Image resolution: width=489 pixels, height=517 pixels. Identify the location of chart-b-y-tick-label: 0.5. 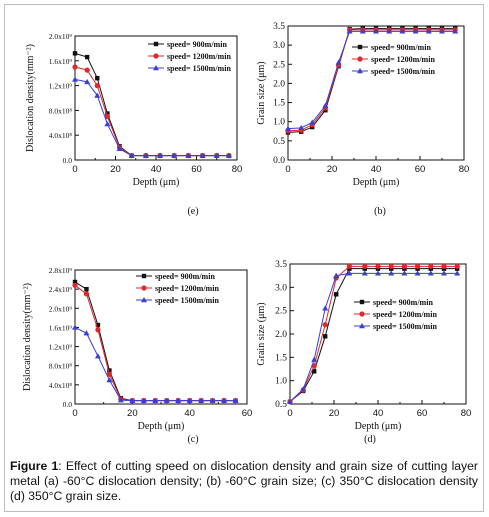
(279, 142).